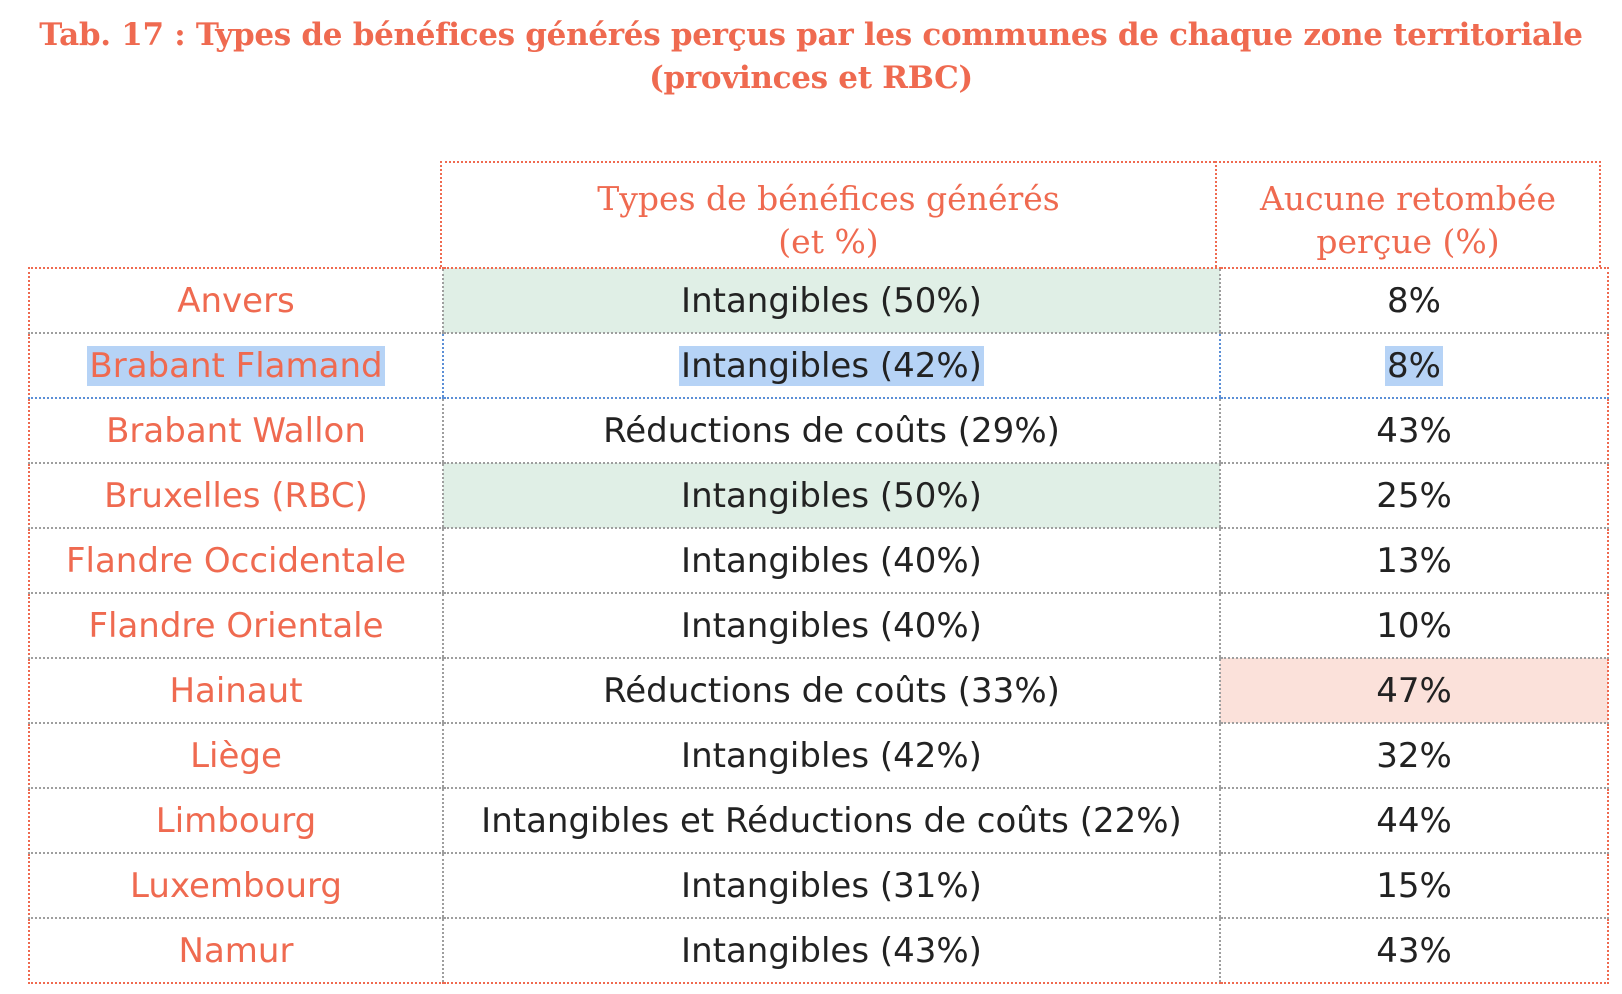  Describe the element at coordinates (1407, 198) in the screenshot. I see `header-no-benefit-line-1: Aucune retombée` at that location.